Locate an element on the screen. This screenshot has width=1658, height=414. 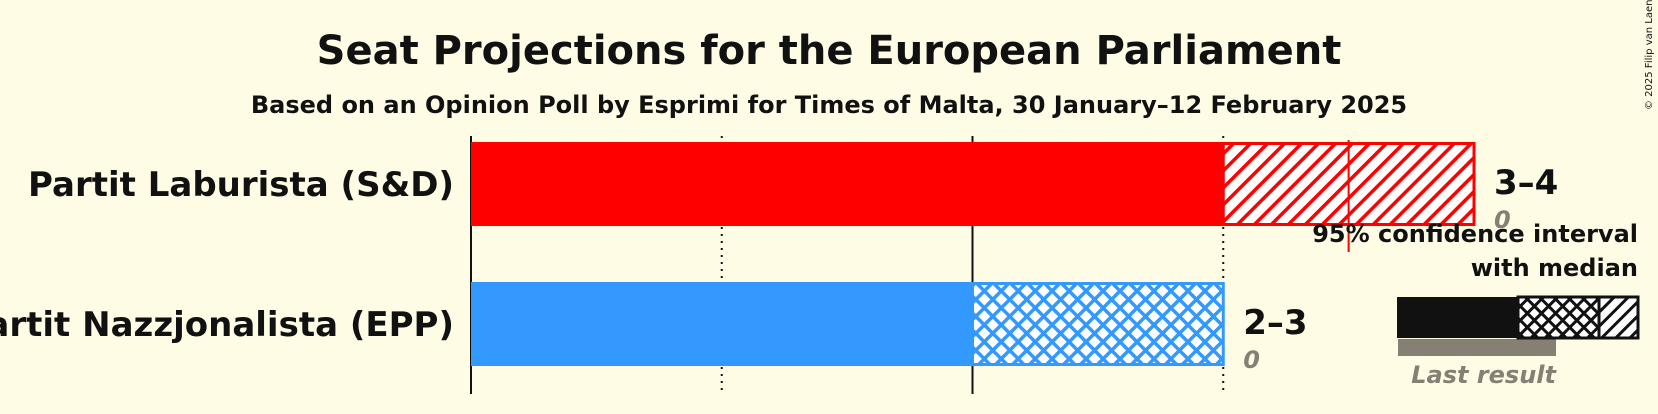
legend-ci-label-line2: with median is located at coordinates (1554, 268).